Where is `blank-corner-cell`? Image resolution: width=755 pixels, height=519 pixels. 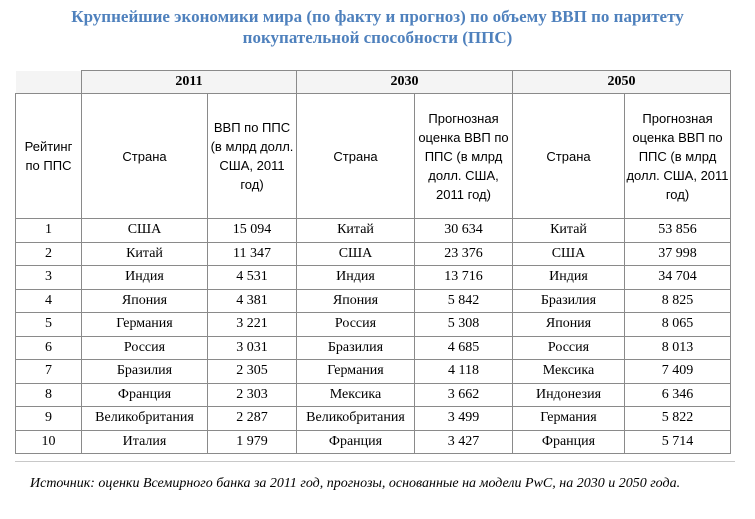
blank-corner-cell is located at coordinates (48, 82).